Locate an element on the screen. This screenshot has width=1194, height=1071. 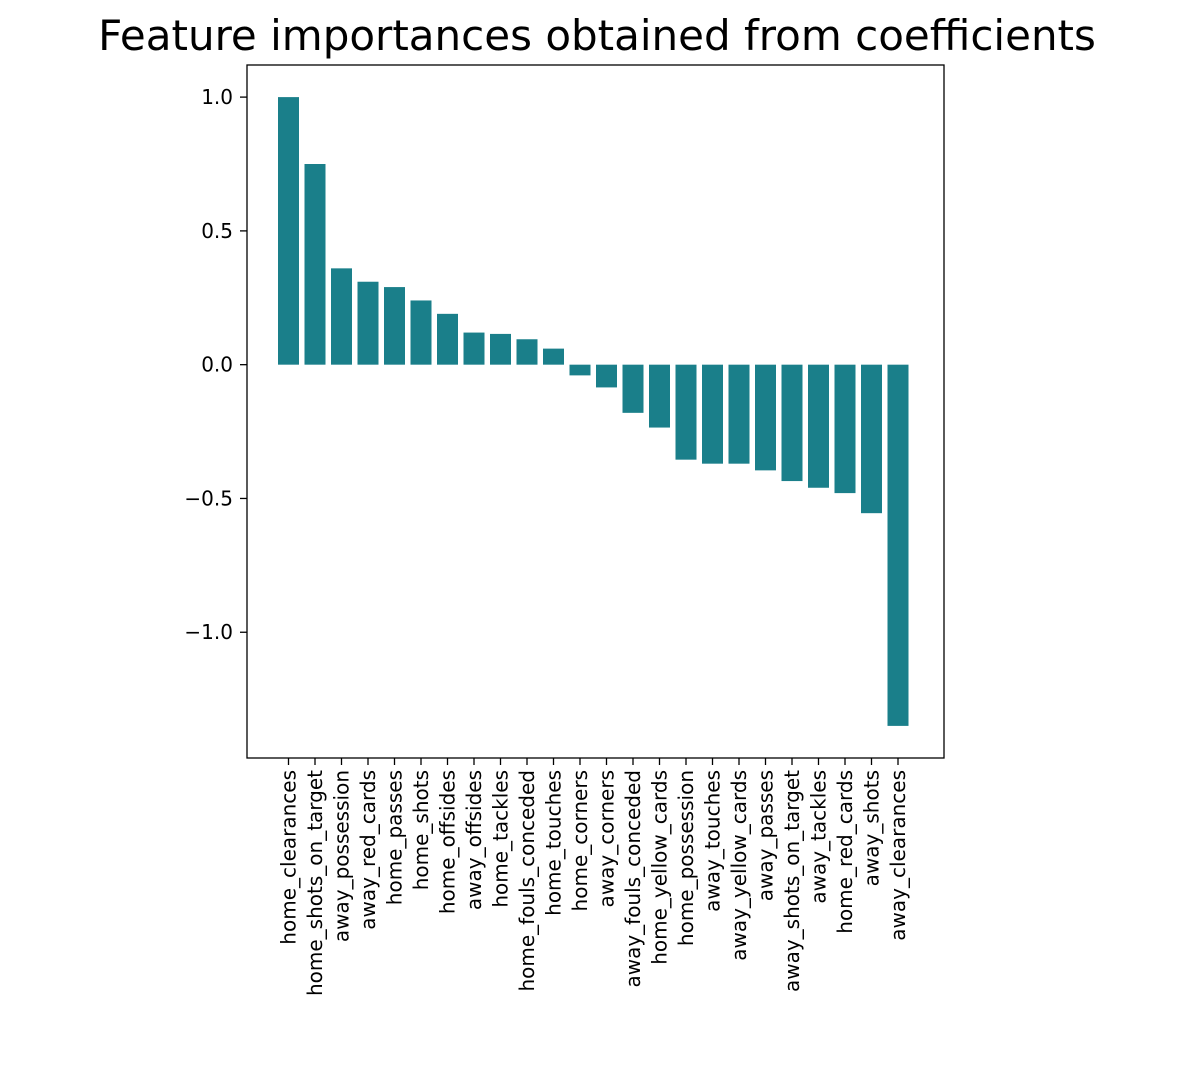
y-tick-label: 1.0 is located at coordinates (217, 97).